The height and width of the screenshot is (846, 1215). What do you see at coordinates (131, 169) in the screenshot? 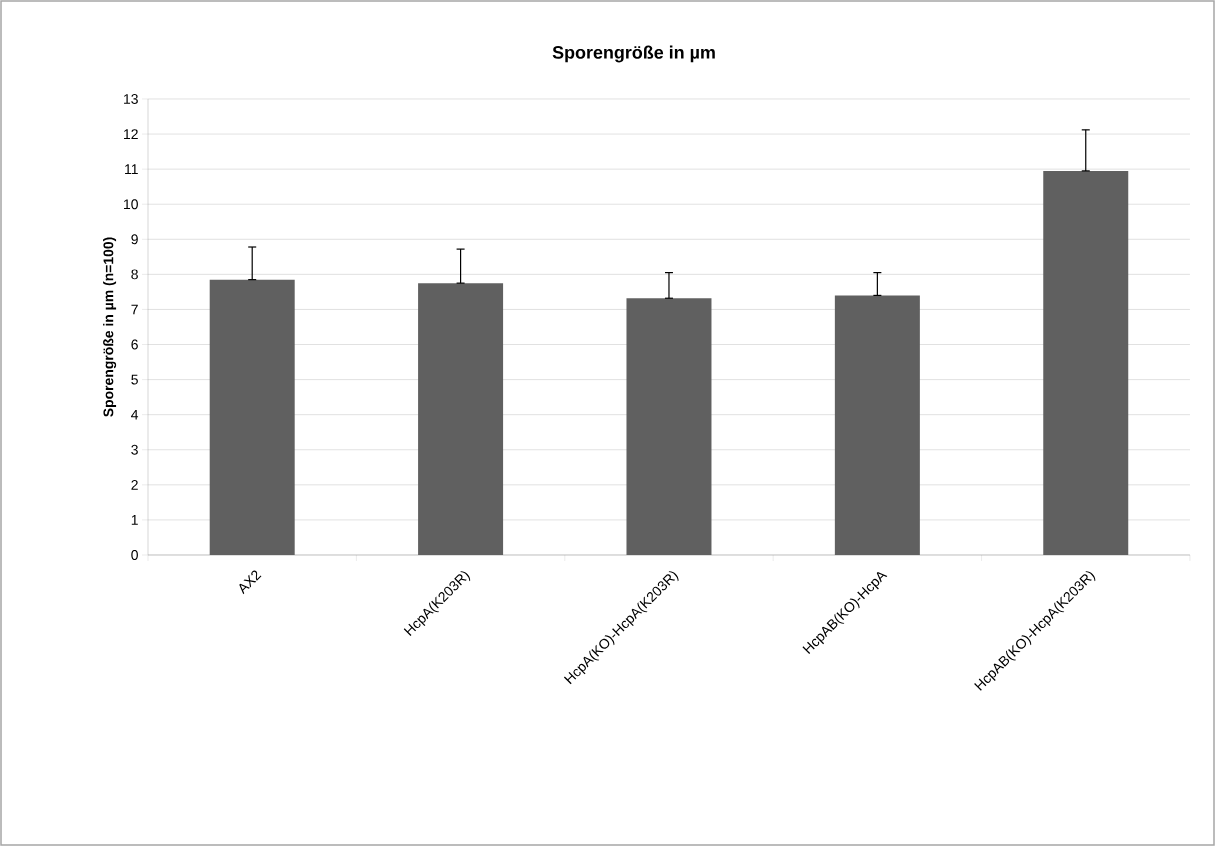
I see `y-tick-label: 11` at bounding box center [131, 169].